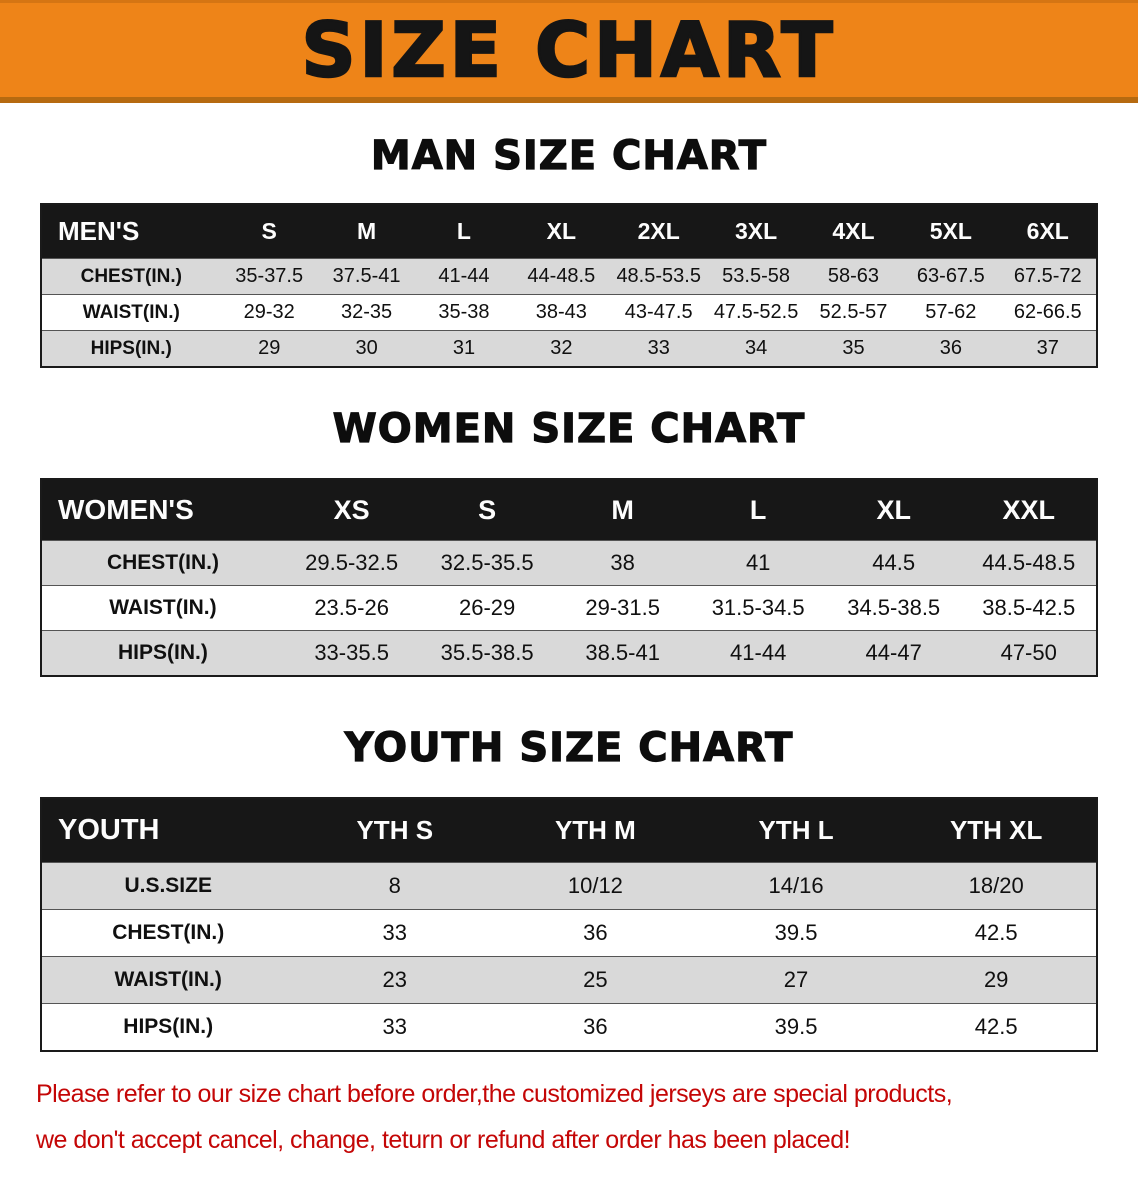  What do you see at coordinates (561, 348) in the screenshot?
I see `size-value-cell: 32` at bounding box center [561, 348].